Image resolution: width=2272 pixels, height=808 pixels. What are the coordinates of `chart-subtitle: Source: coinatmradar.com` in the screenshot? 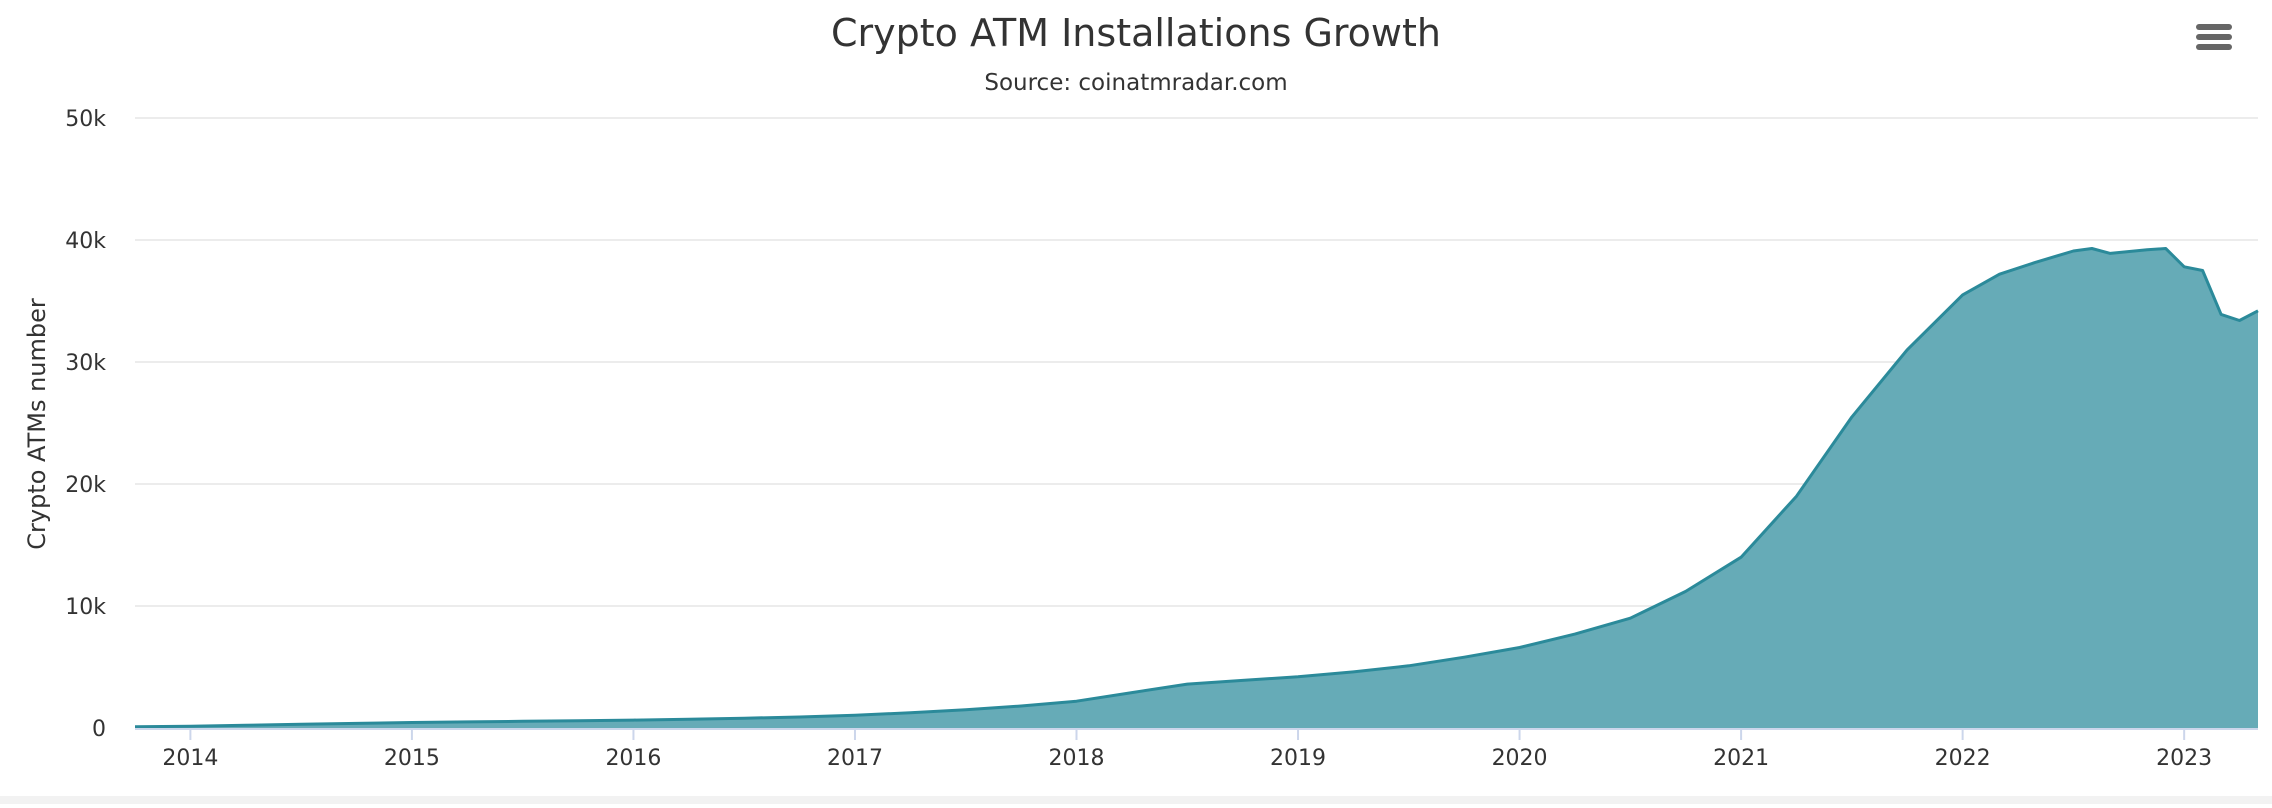 It's located at (1135, 83).